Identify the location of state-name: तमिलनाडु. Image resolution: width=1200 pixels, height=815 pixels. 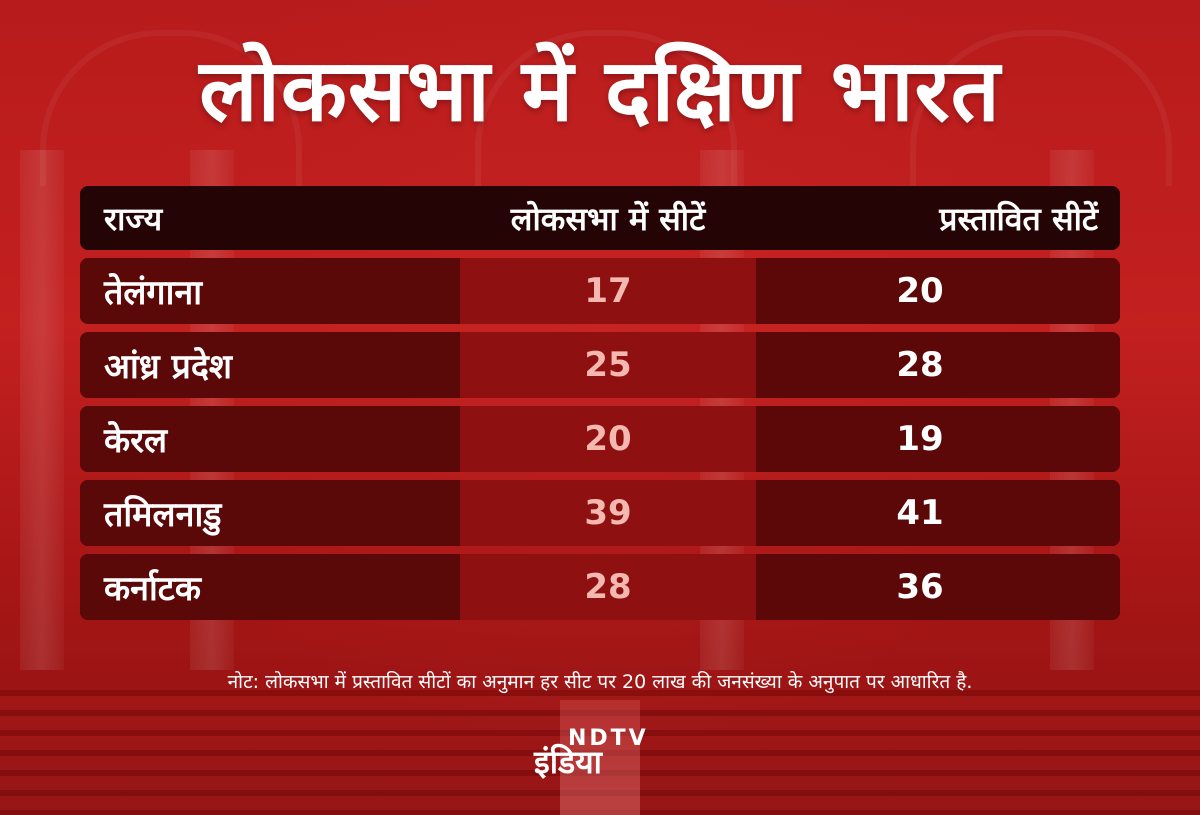
(163, 515).